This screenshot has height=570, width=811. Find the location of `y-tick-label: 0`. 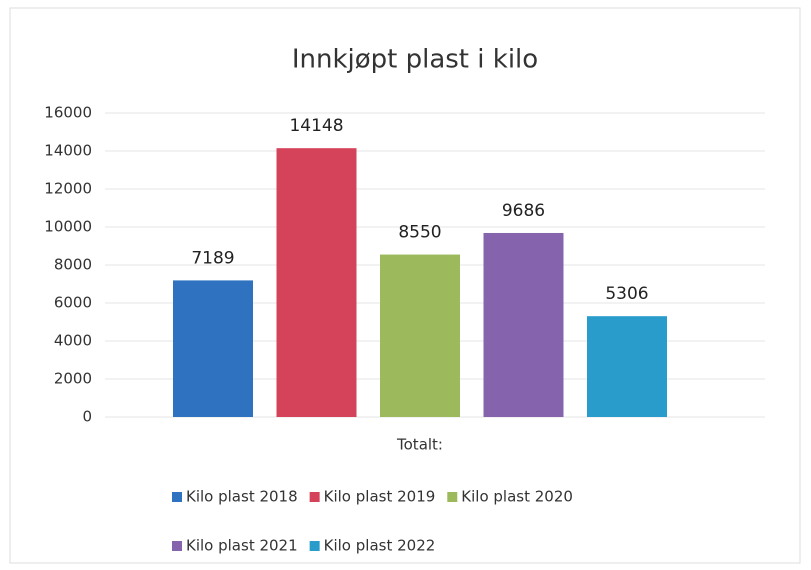

y-tick-label: 0 is located at coordinates (87, 417).